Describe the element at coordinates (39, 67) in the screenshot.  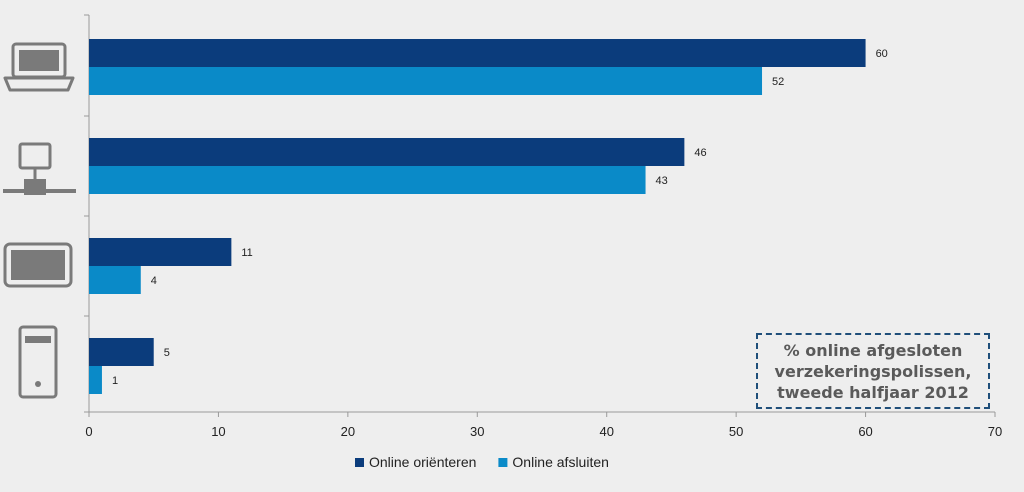
I see `laptop-icon` at that location.